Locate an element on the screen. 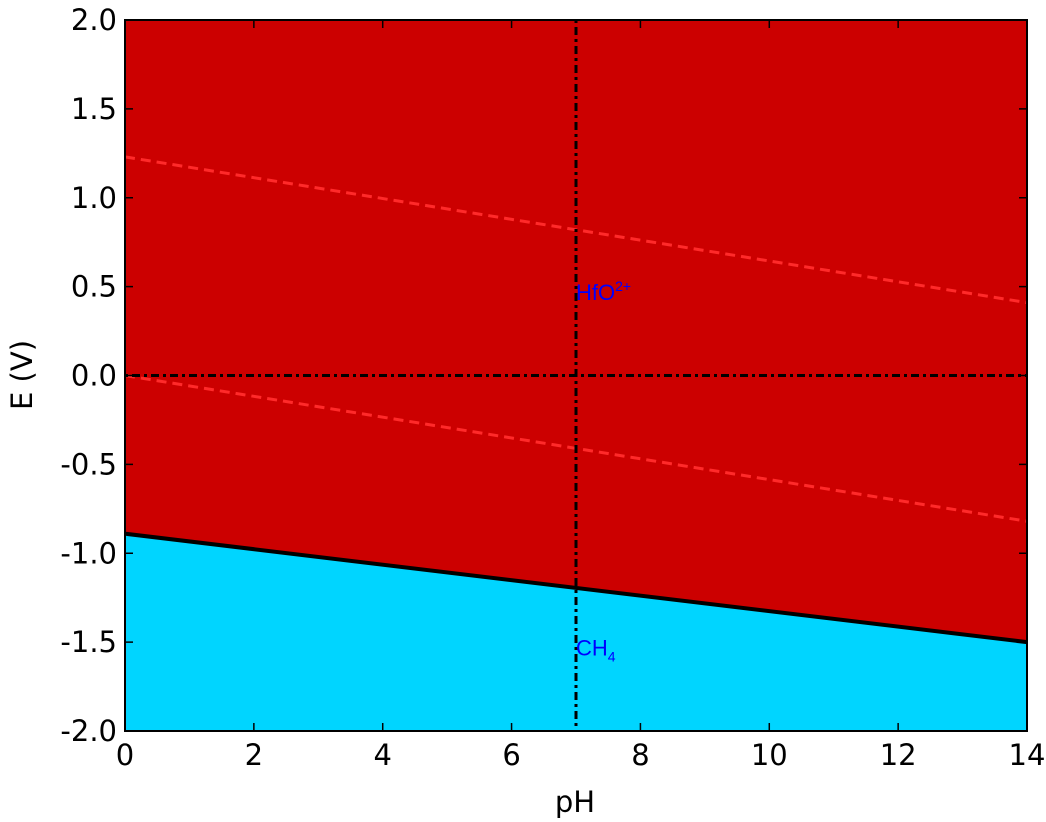  x-tick-label: 2 is located at coordinates (254, 755).